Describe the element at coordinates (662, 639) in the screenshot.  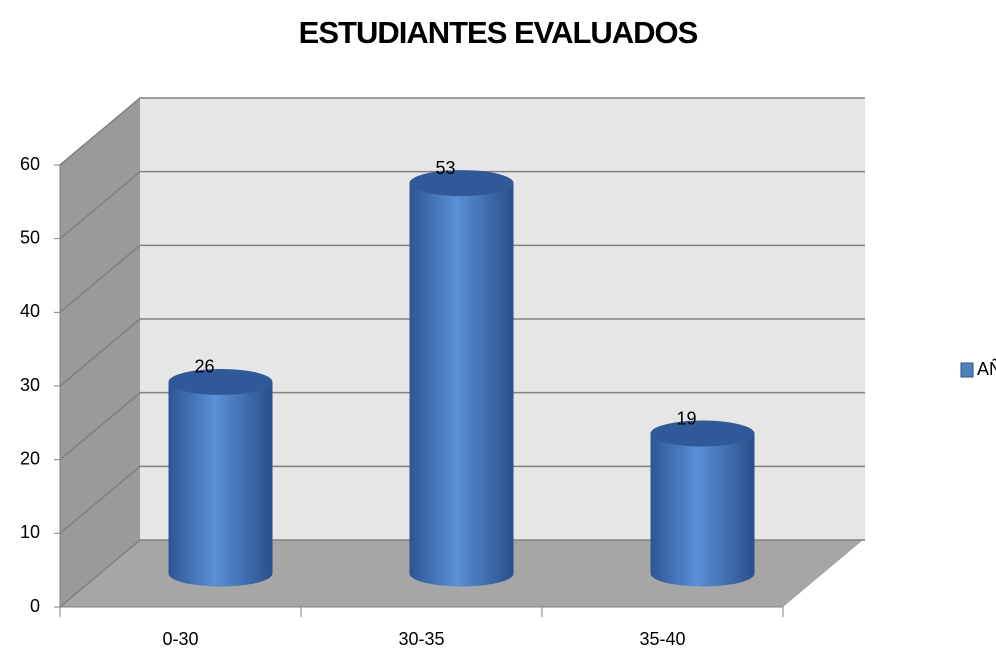
I see `x-tick-label: 35-40` at that location.